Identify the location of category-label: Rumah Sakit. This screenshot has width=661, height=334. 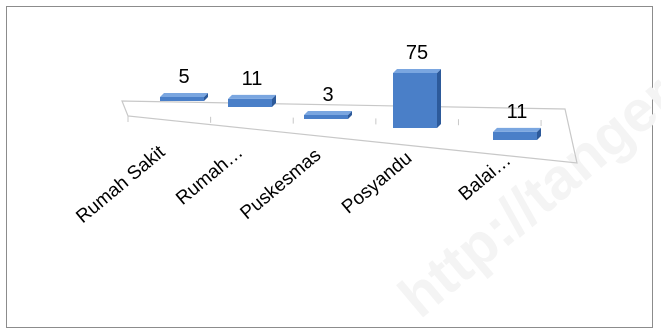
(120, 184).